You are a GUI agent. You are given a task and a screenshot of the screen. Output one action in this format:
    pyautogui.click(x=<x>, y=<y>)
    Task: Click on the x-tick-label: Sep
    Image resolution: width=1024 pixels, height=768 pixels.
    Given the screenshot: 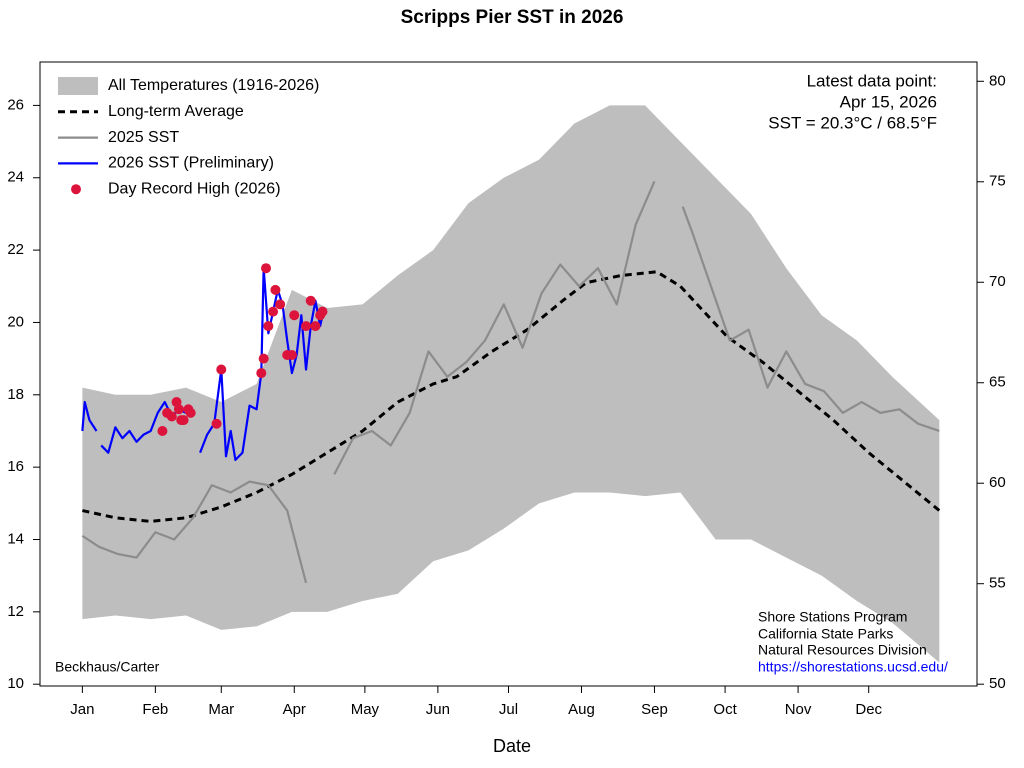 What is the action you would take?
    pyautogui.click(x=654, y=709)
    